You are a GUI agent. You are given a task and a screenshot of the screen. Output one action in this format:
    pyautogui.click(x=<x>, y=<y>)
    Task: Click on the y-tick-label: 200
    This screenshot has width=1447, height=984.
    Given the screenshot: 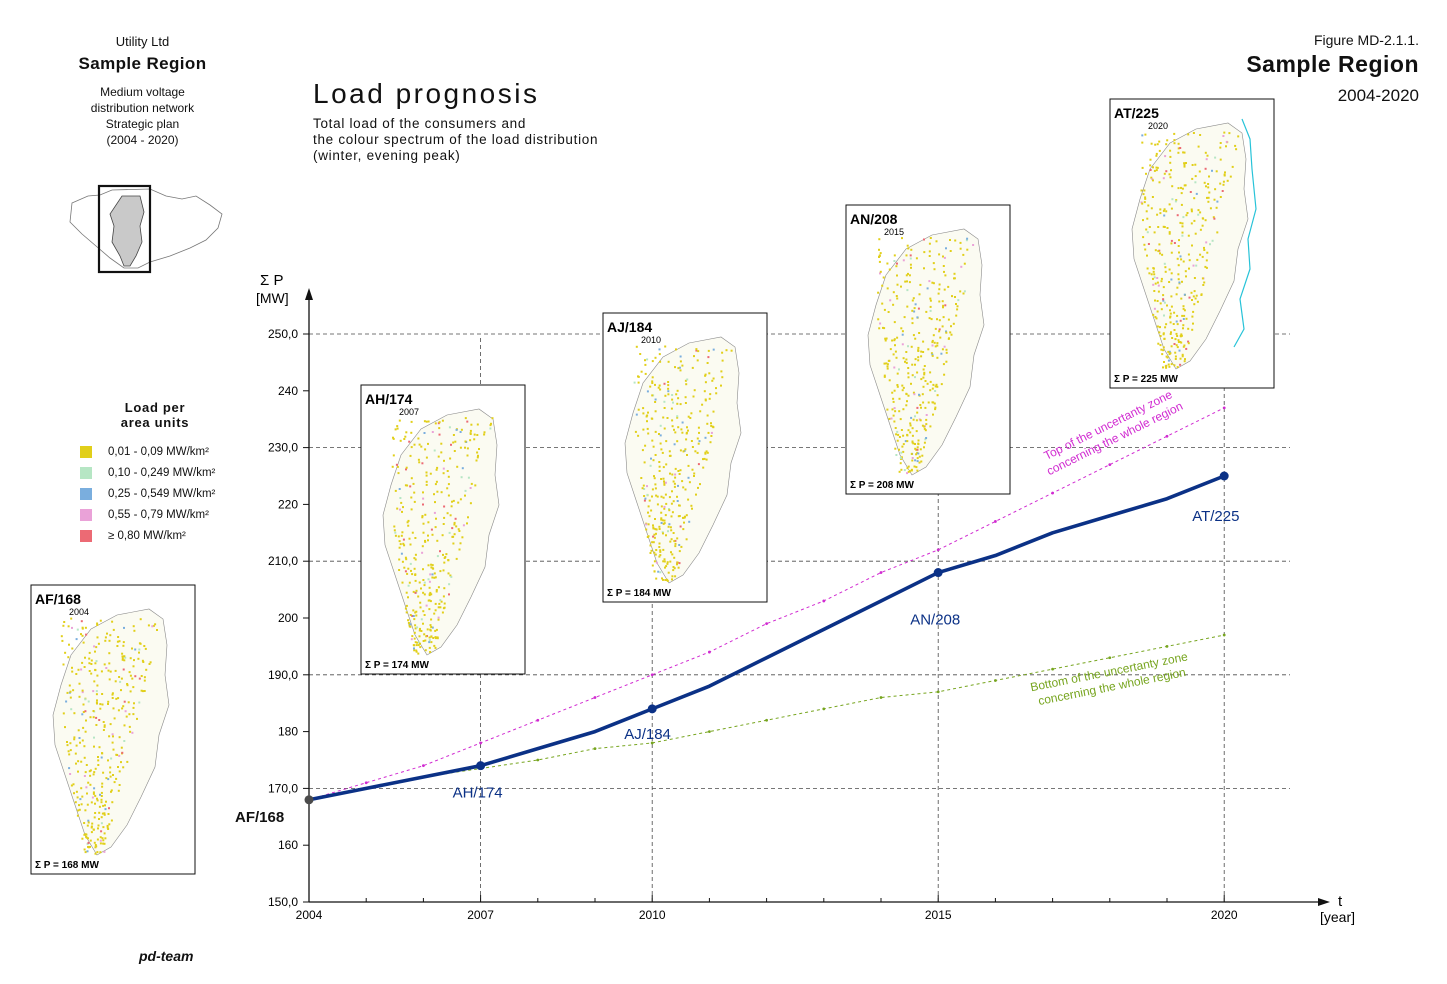 What is the action you would take?
    pyautogui.click(x=288, y=618)
    